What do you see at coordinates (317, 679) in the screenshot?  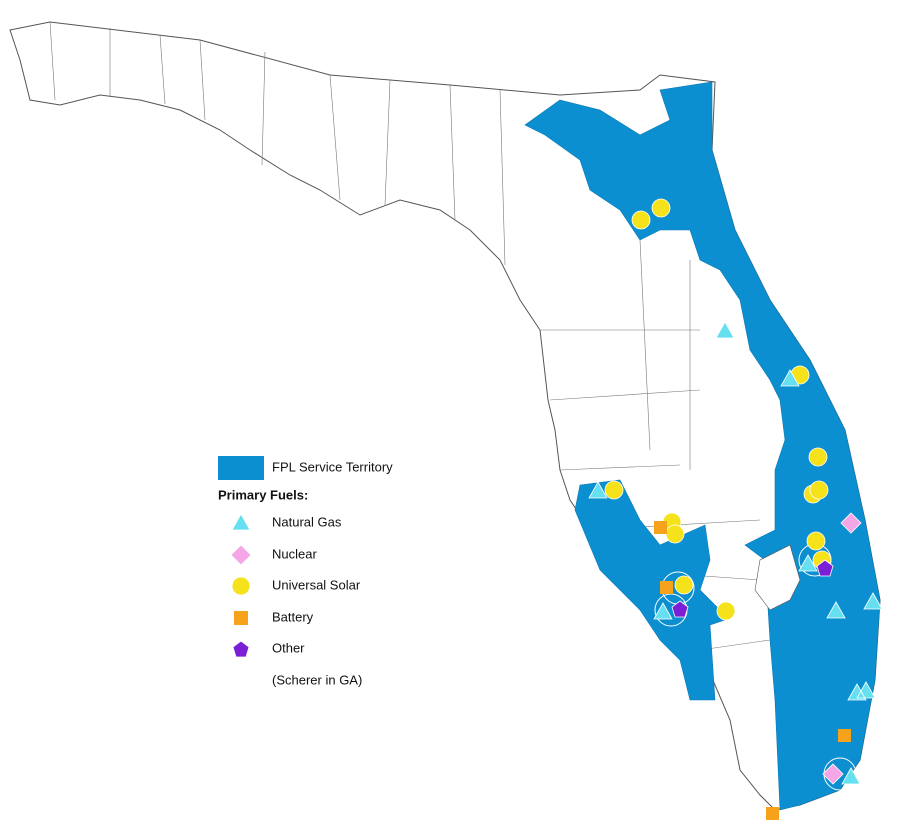 I see `legend-note: (Scherer in GA)` at bounding box center [317, 679].